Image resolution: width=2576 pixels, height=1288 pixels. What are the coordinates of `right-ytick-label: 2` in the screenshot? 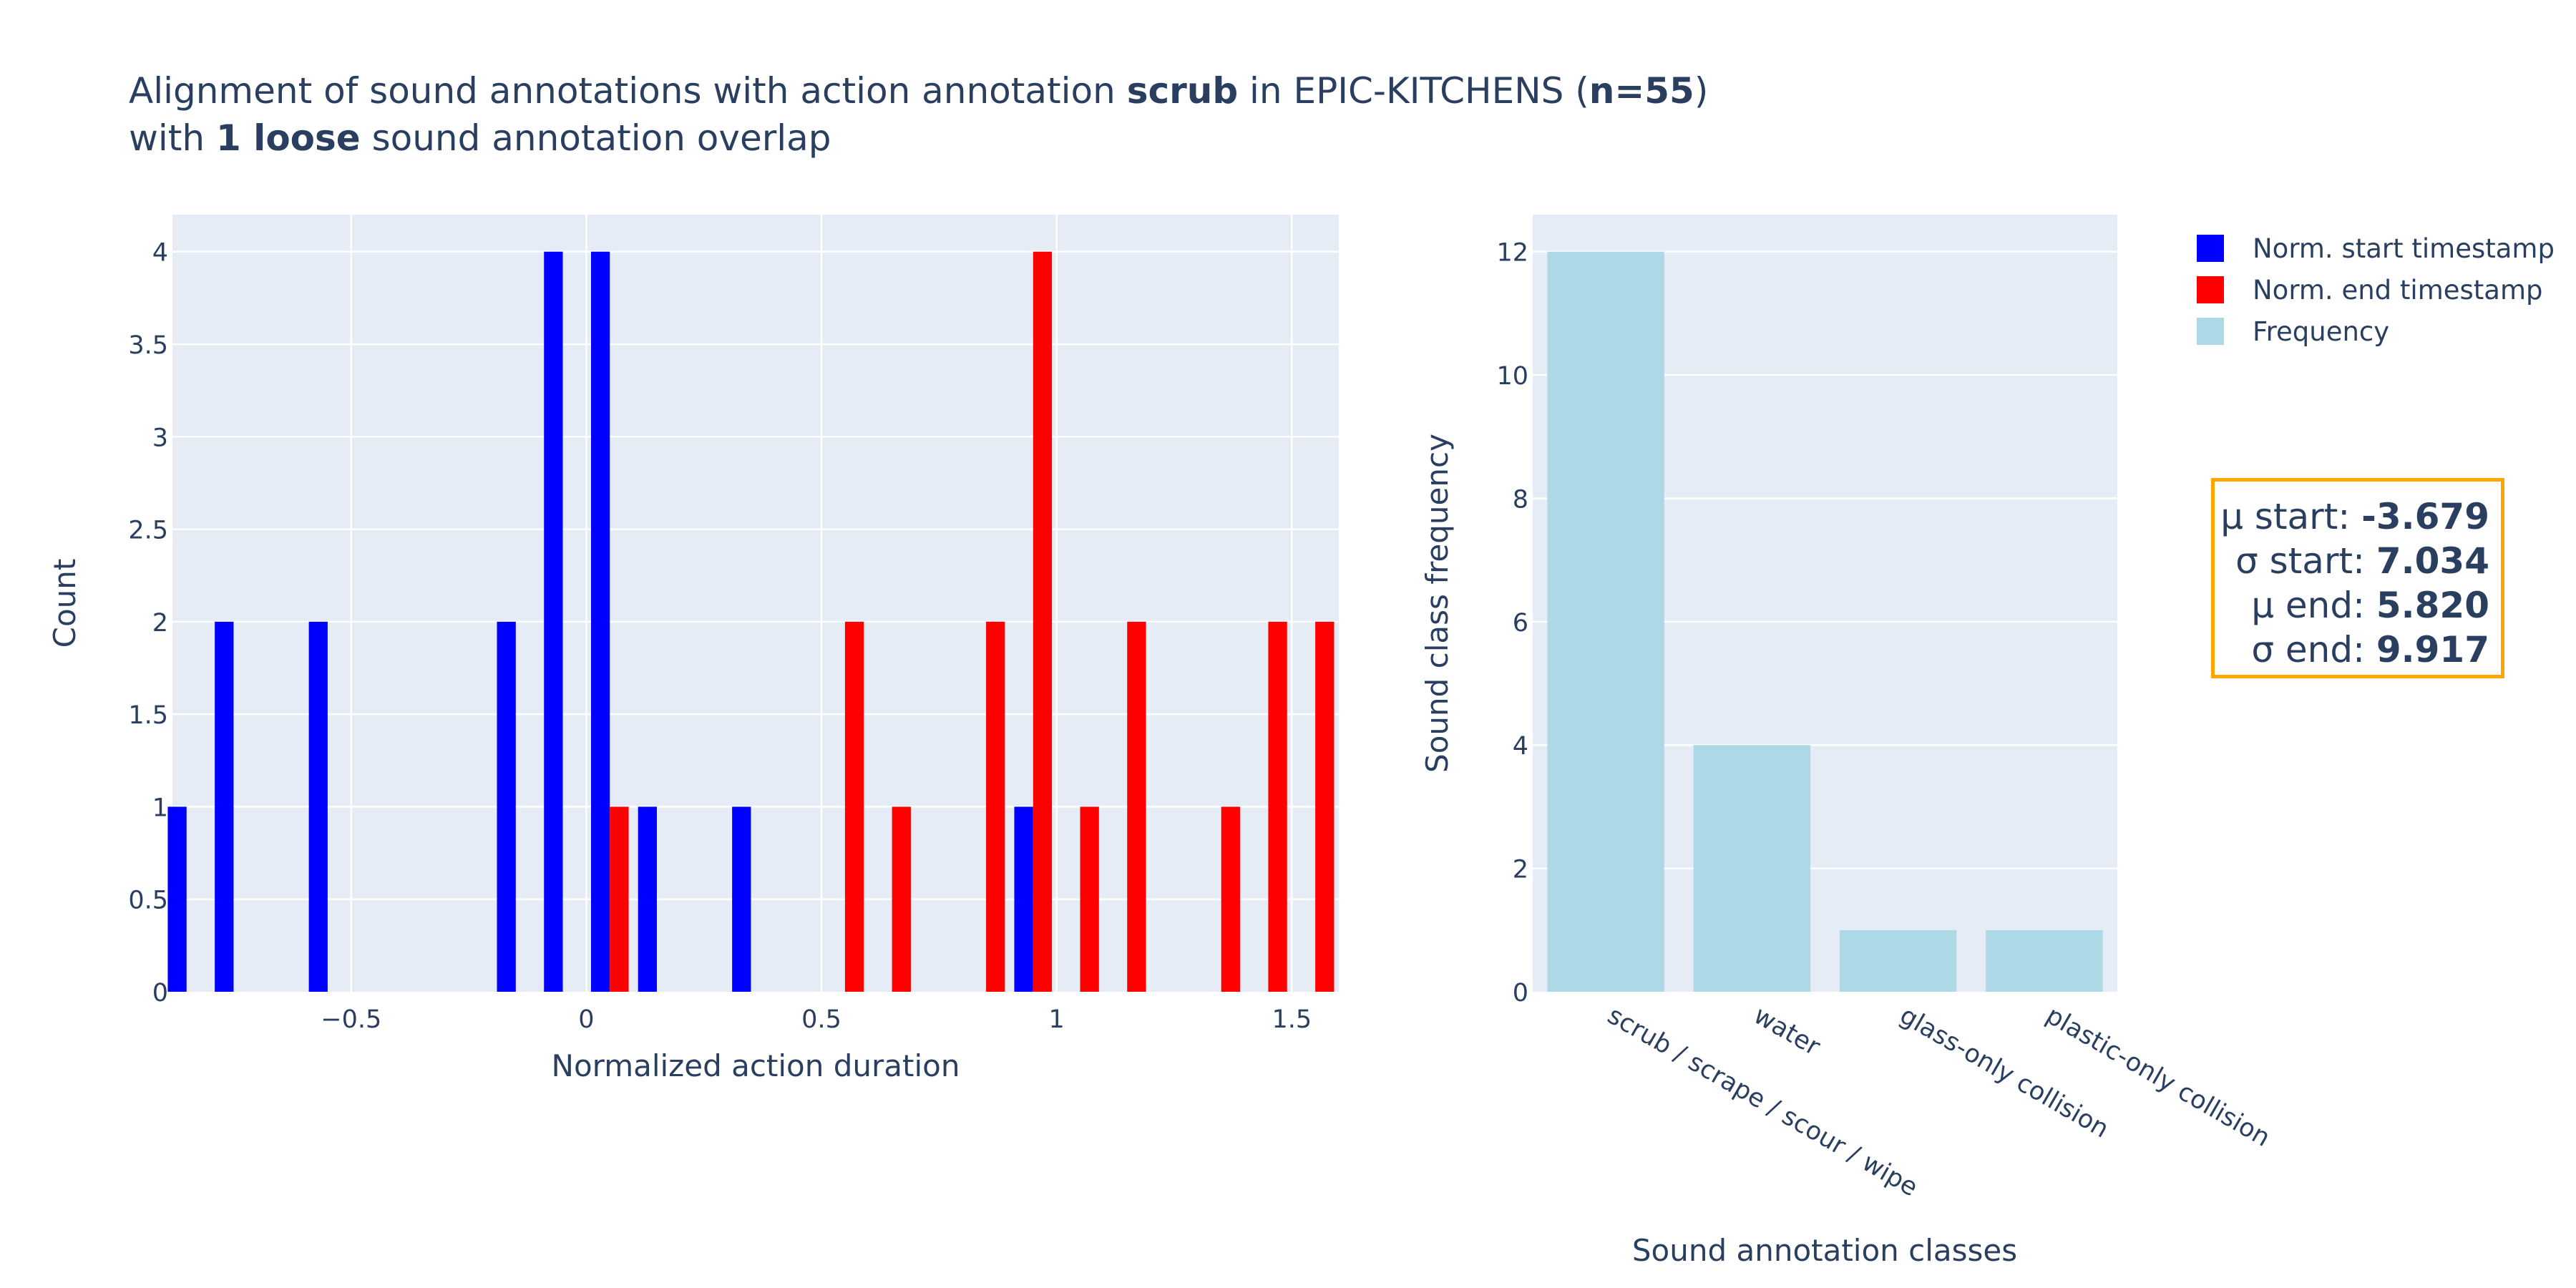 It's located at (1520, 870).